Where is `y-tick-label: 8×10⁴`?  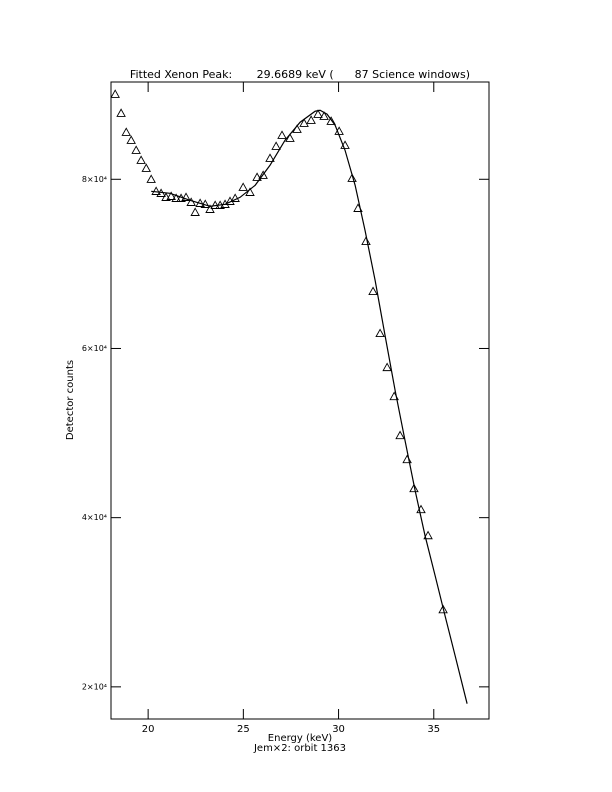 y-tick-label: 8×10⁴ is located at coordinates (94, 179).